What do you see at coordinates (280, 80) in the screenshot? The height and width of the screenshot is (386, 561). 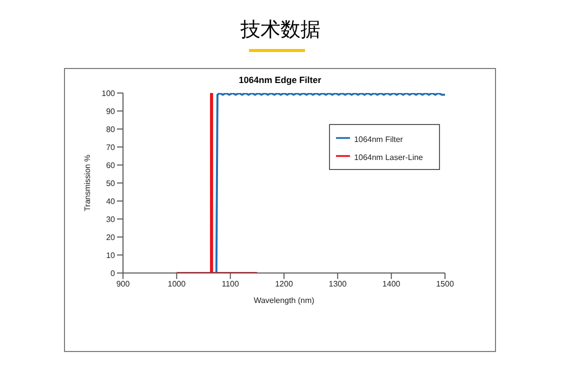 I see `chart-subtitle: 1064nm Edge Filter` at bounding box center [280, 80].